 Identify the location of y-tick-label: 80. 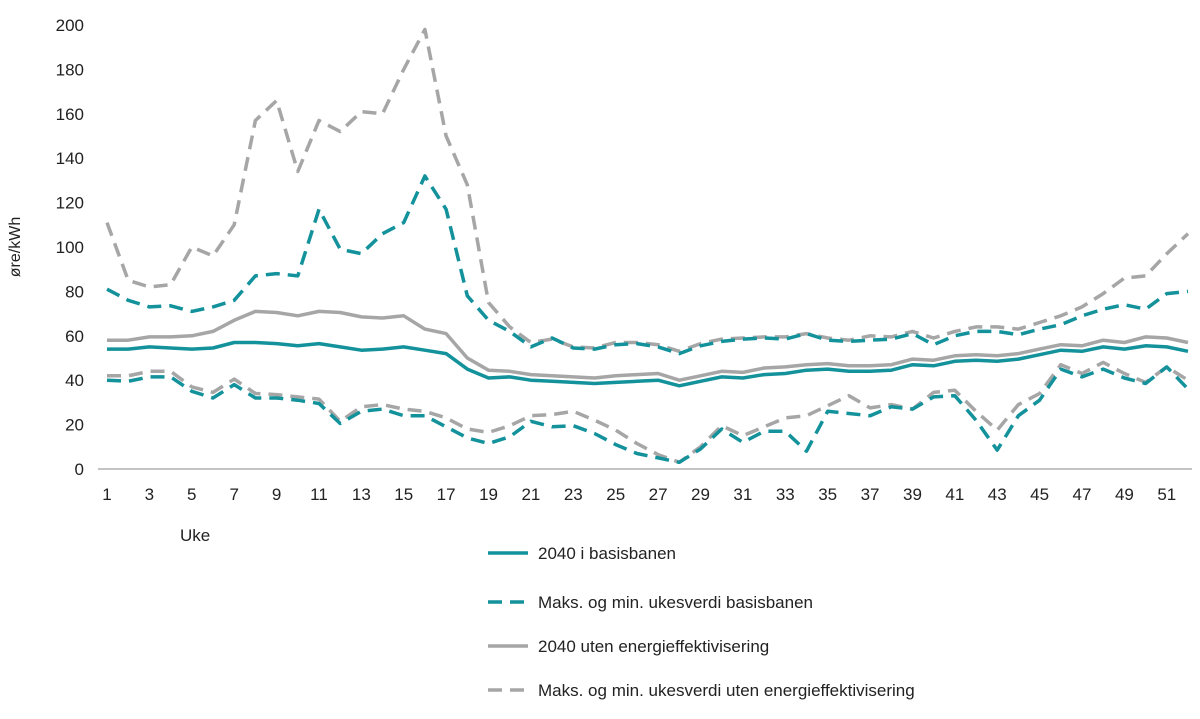
(74, 291).